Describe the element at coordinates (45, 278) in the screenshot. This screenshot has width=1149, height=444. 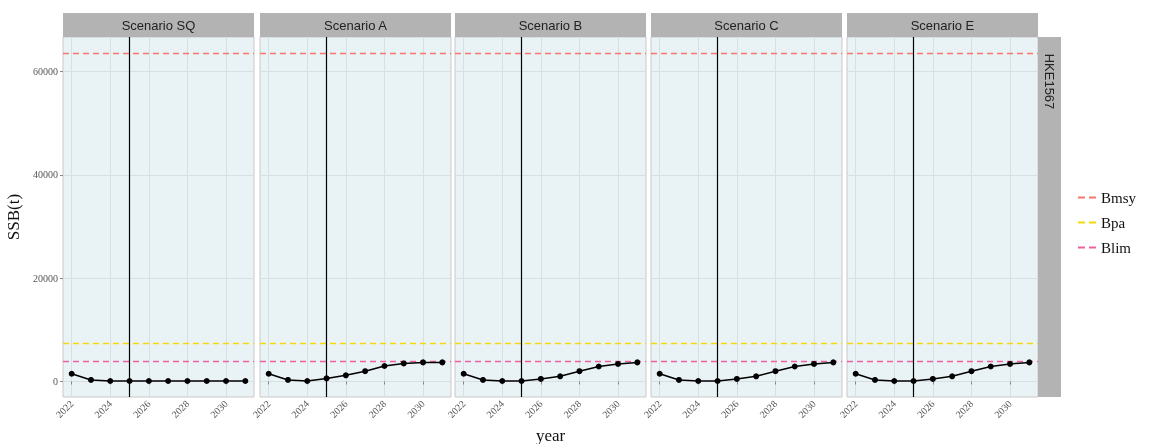
I see `y-tick-label: 20000` at that location.